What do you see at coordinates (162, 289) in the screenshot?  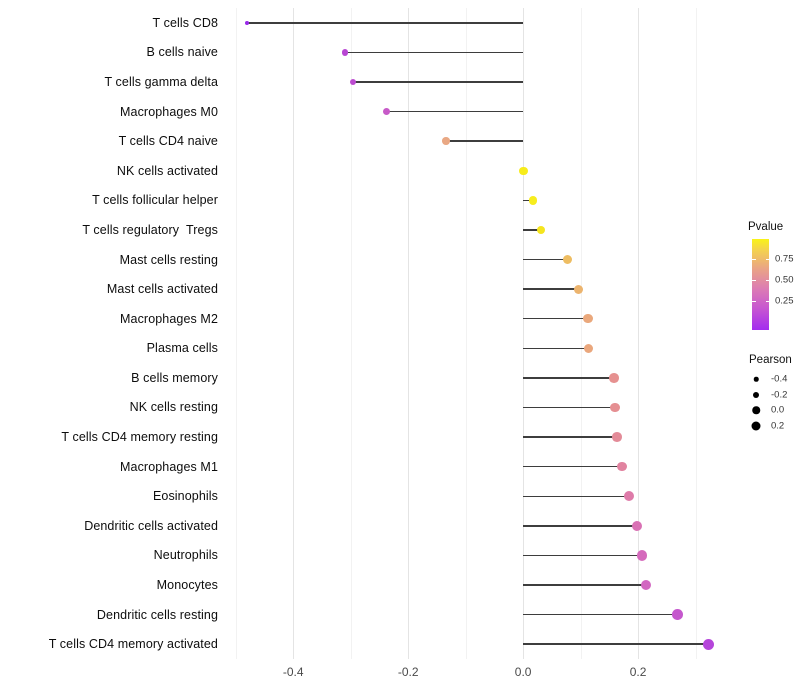 I see `y-axis-label: Mast cells activated` at bounding box center [162, 289].